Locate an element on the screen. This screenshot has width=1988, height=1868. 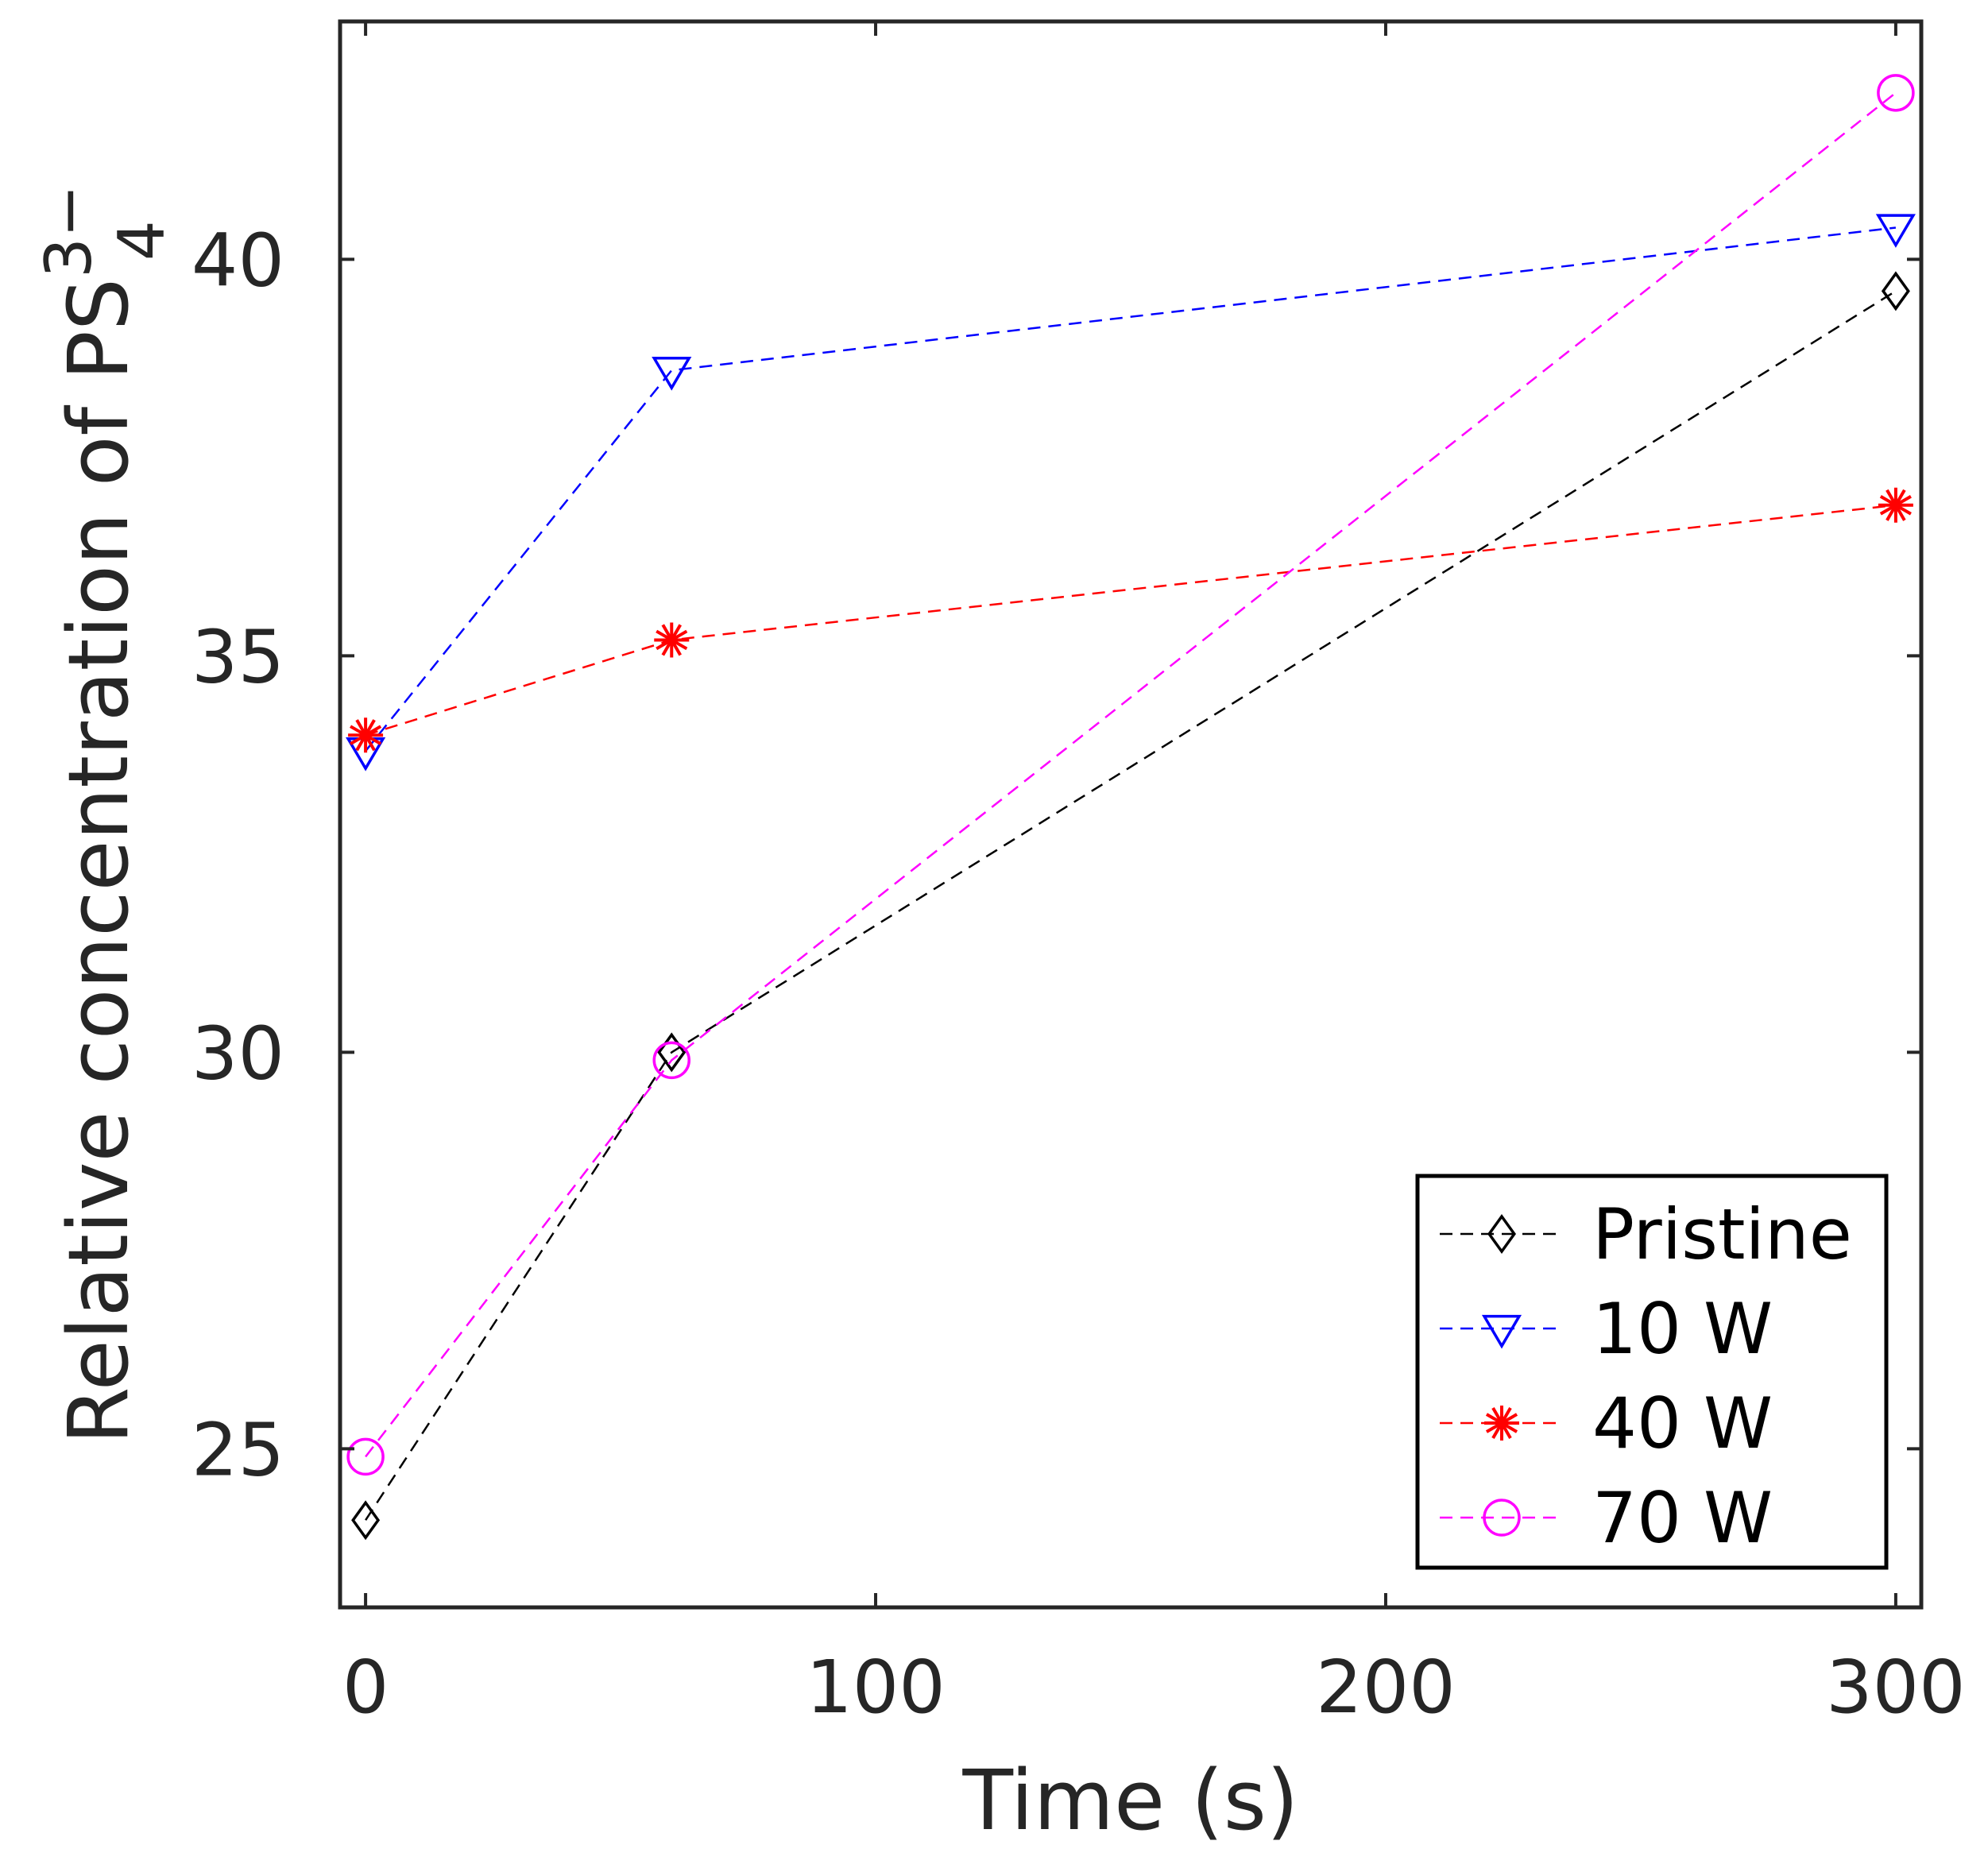
y-axis-label-main: Relative concentration of PS is located at coordinates (98, 861).